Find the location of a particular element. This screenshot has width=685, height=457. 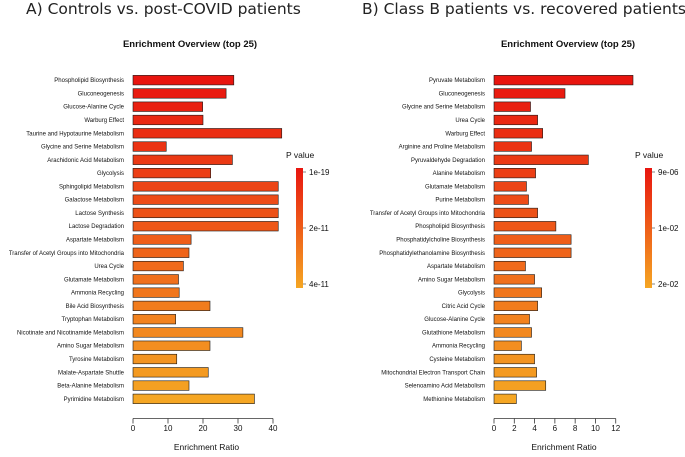

category-label: Tryptophan Metabolism is located at coordinates (93, 320).